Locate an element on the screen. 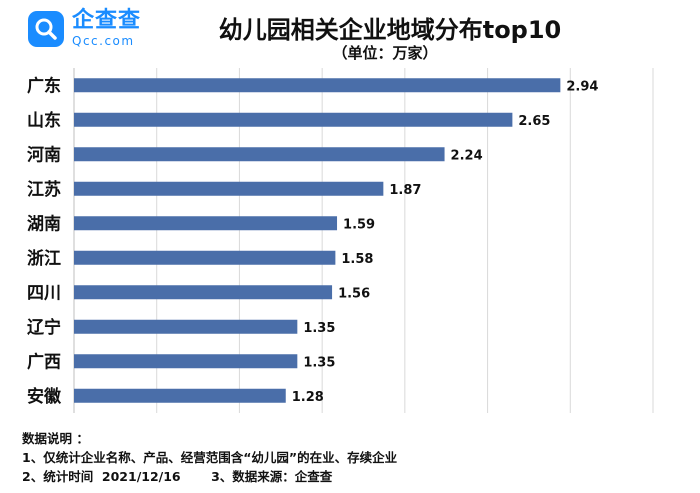  notes-line-1: 1、仅统计企业名称、产品、经营范围含“幼儿园”的在业、存续企业 is located at coordinates (210, 457).